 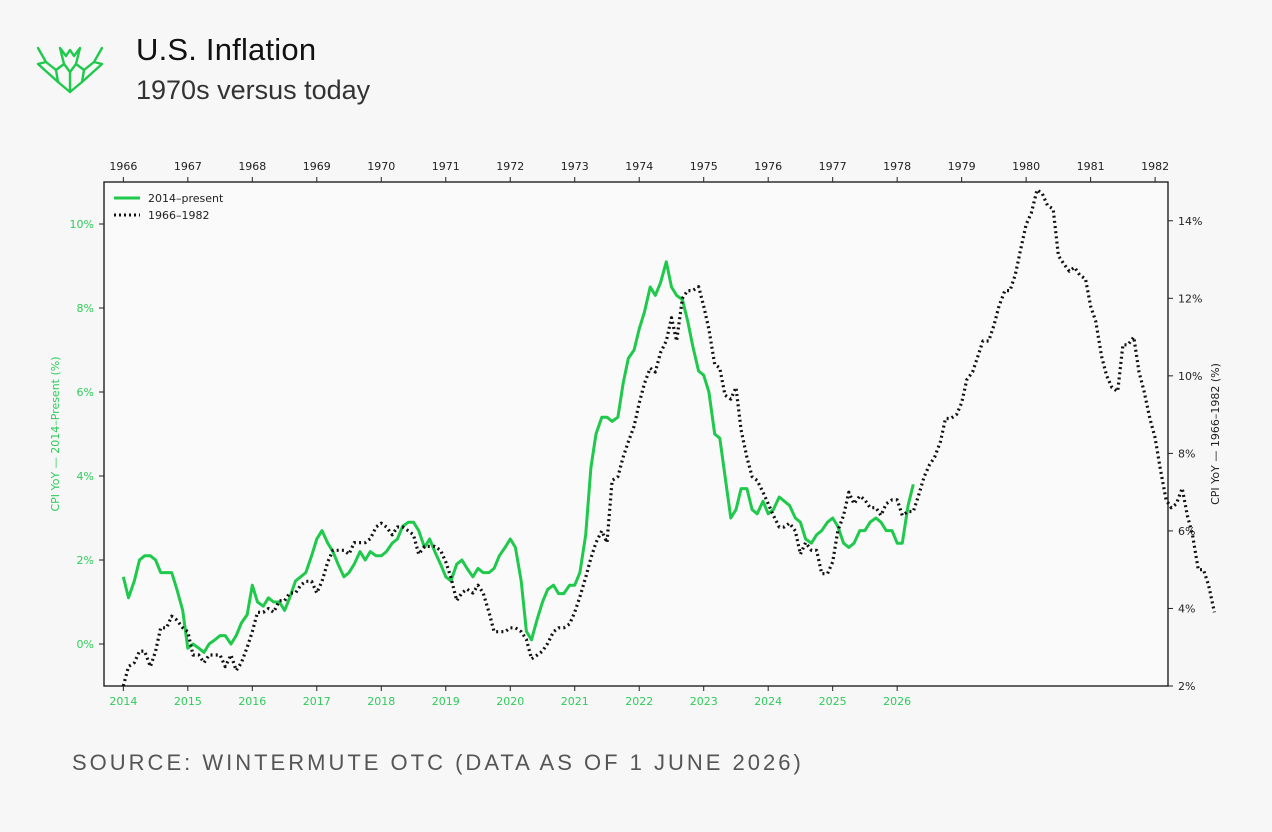 I want to click on x-bottom-tick-label: 2017, so click(x=317, y=701).